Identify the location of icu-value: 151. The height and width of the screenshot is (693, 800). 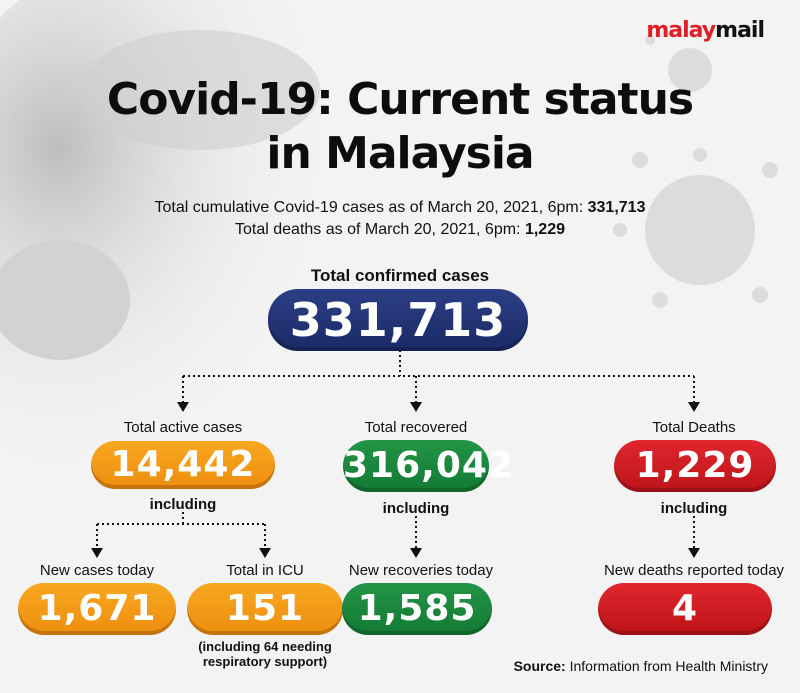
(265, 609).